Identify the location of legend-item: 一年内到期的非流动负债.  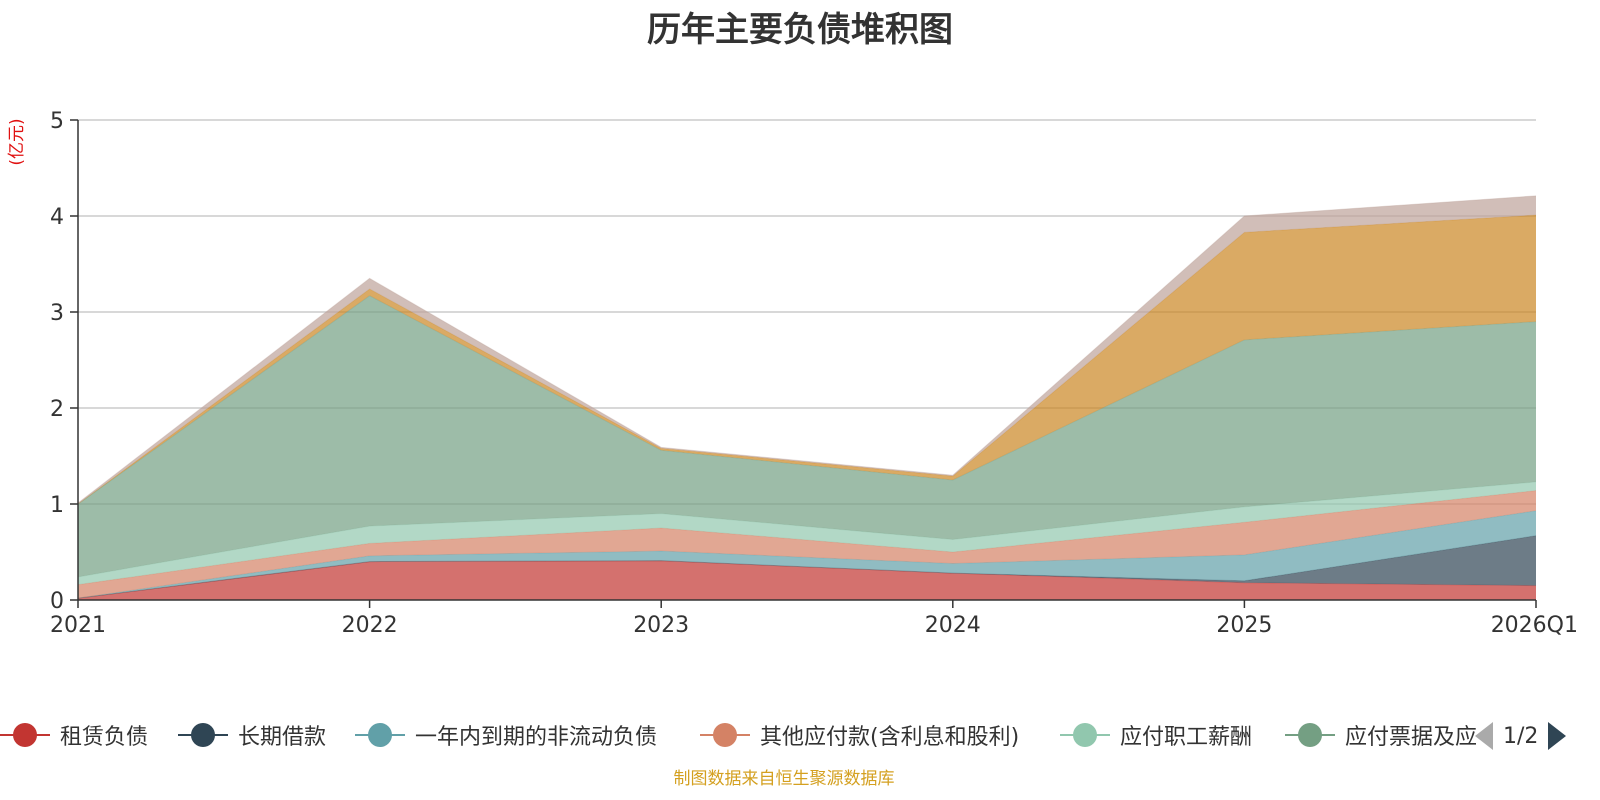
(506, 735).